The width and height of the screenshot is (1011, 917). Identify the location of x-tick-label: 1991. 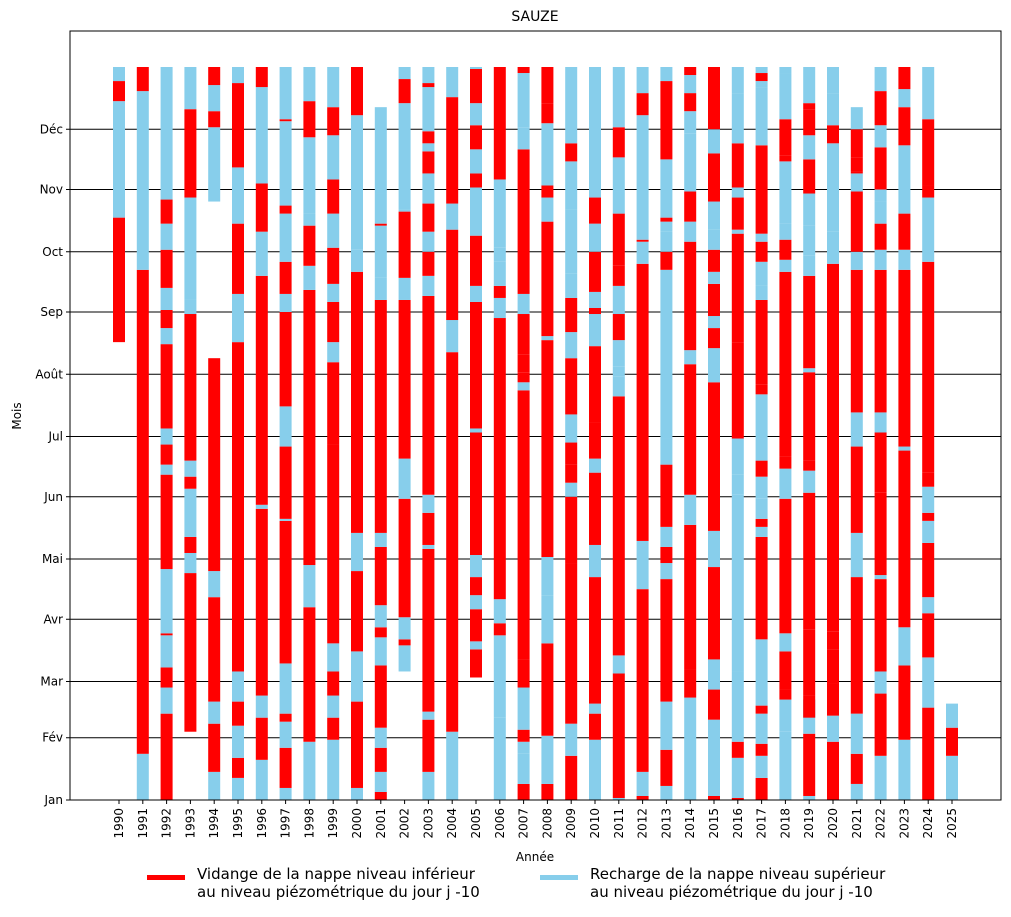
(143, 823).